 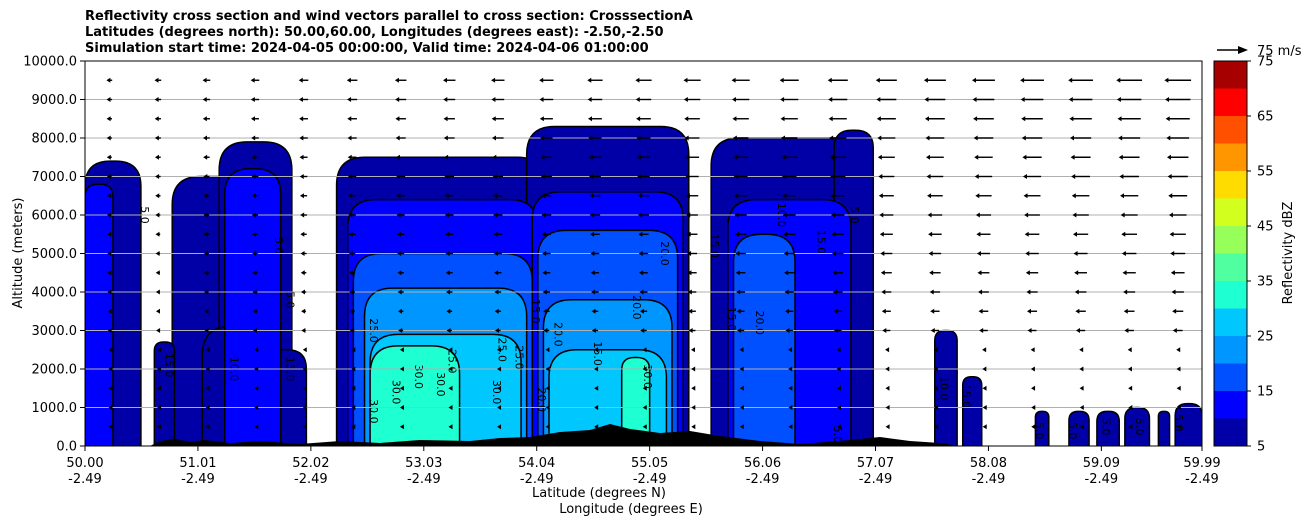 What do you see at coordinates (1261, 447) in the screenshot?
I see `colorbar-tick-label: 5` at bounding box center [1261, 447].